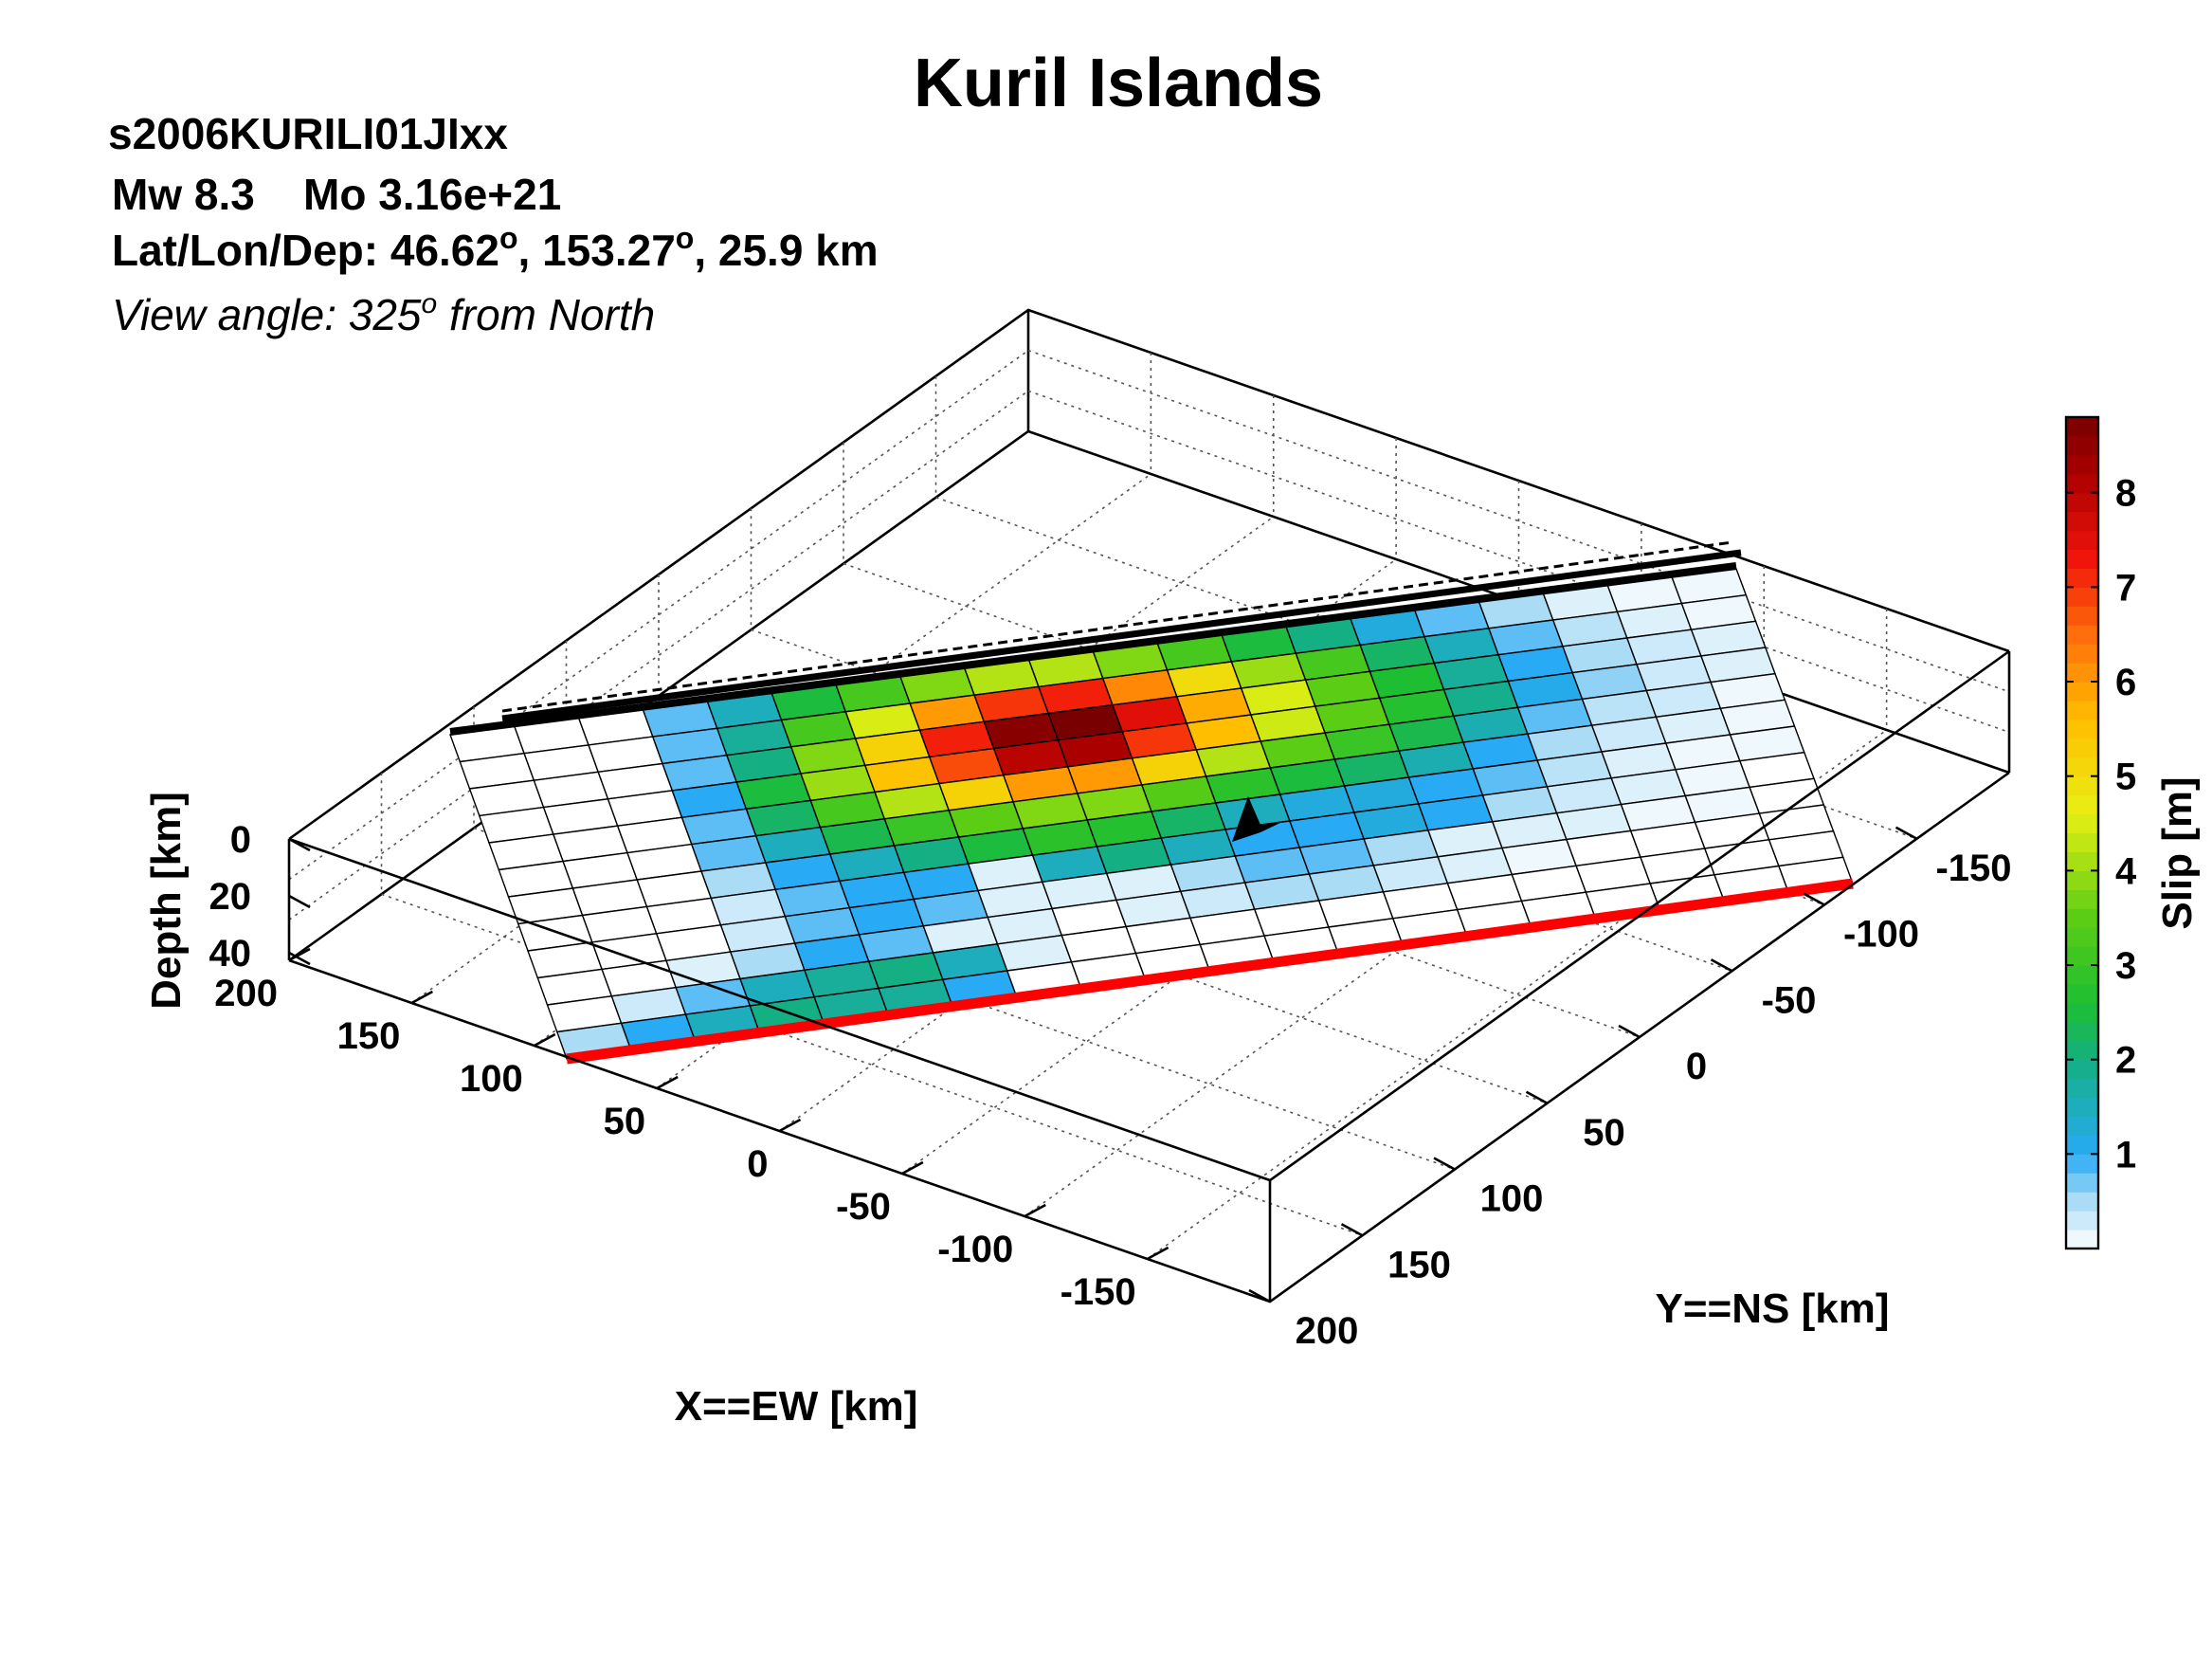 The width and height of the screenshot is (2212, 1659). I want to click on trench-dashed-line, so click(1117, 626).